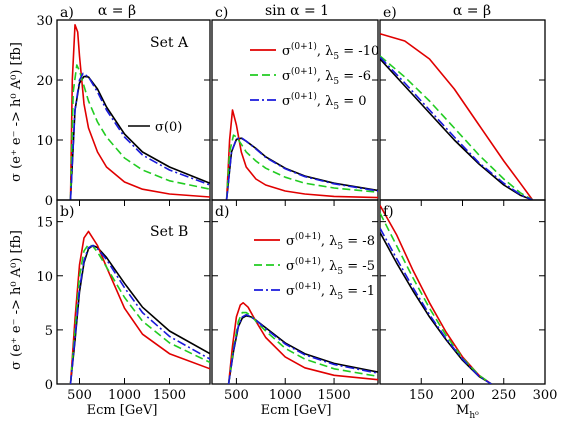 The width and height of the screenshot is (563, 421). I want to click on legend-label-r: σ(0+1), λ5 = -10, so click(330, 51).